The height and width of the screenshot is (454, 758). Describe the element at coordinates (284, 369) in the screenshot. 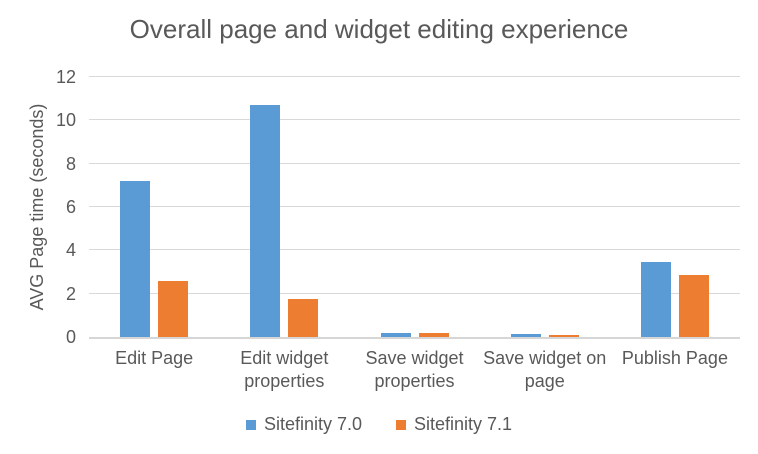

I see `x-axis-label: Edit widget properties` at that location.